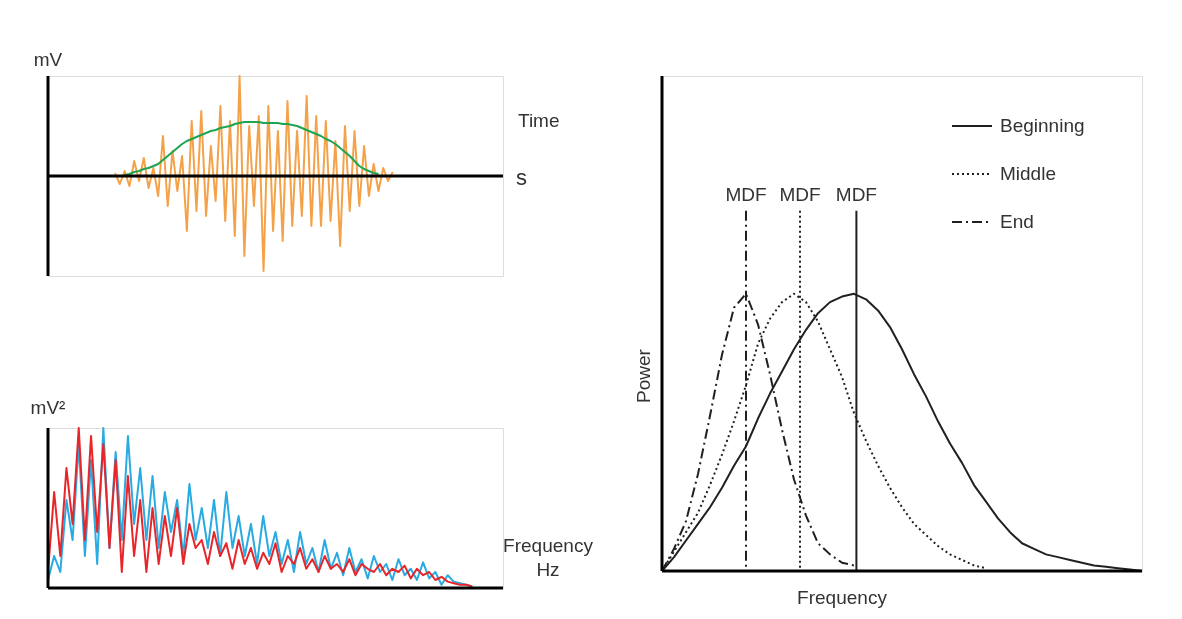 This screenshot has height=619, width=1182. What do you see at coordinates (643, 375) in the screenshot?
I see `y-axis-title: Power` at bounding box center [643, 375].